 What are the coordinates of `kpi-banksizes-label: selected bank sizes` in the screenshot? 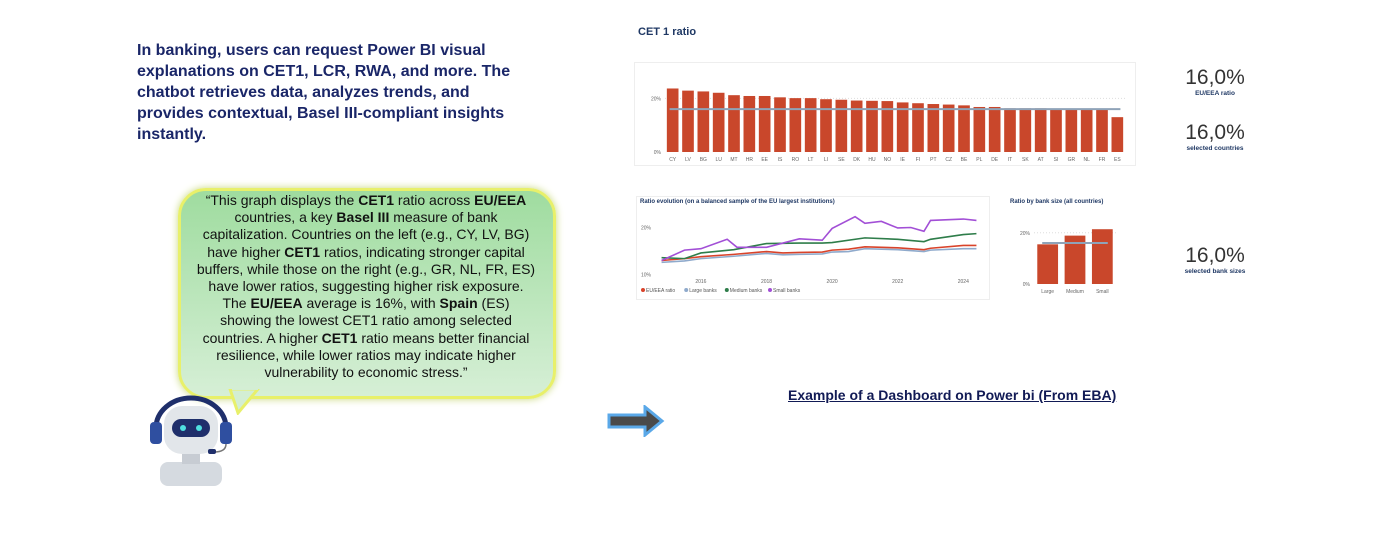 It's located at (1215, 271).